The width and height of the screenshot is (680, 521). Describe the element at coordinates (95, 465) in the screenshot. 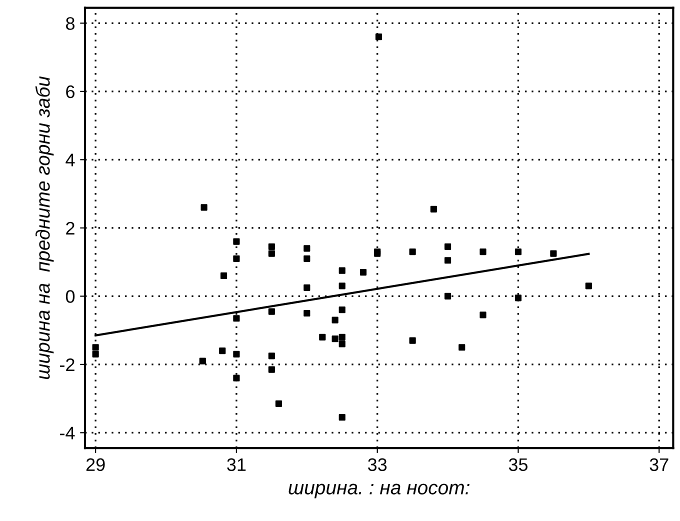

I see `x-tick-label: 29` at that location.